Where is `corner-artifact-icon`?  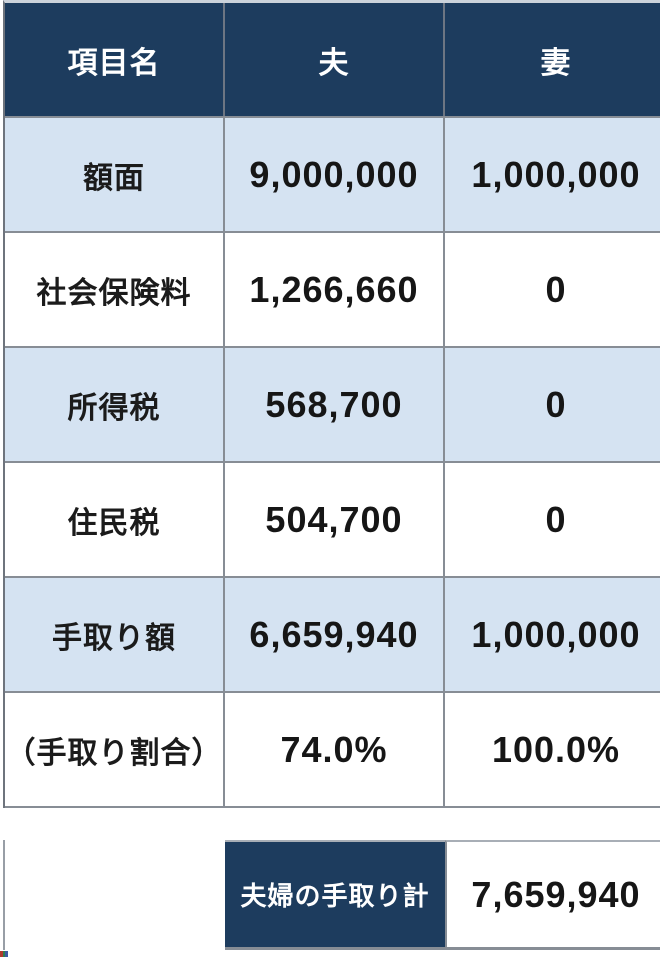
corner-artifact-icon is located at coordinates (4, 954).